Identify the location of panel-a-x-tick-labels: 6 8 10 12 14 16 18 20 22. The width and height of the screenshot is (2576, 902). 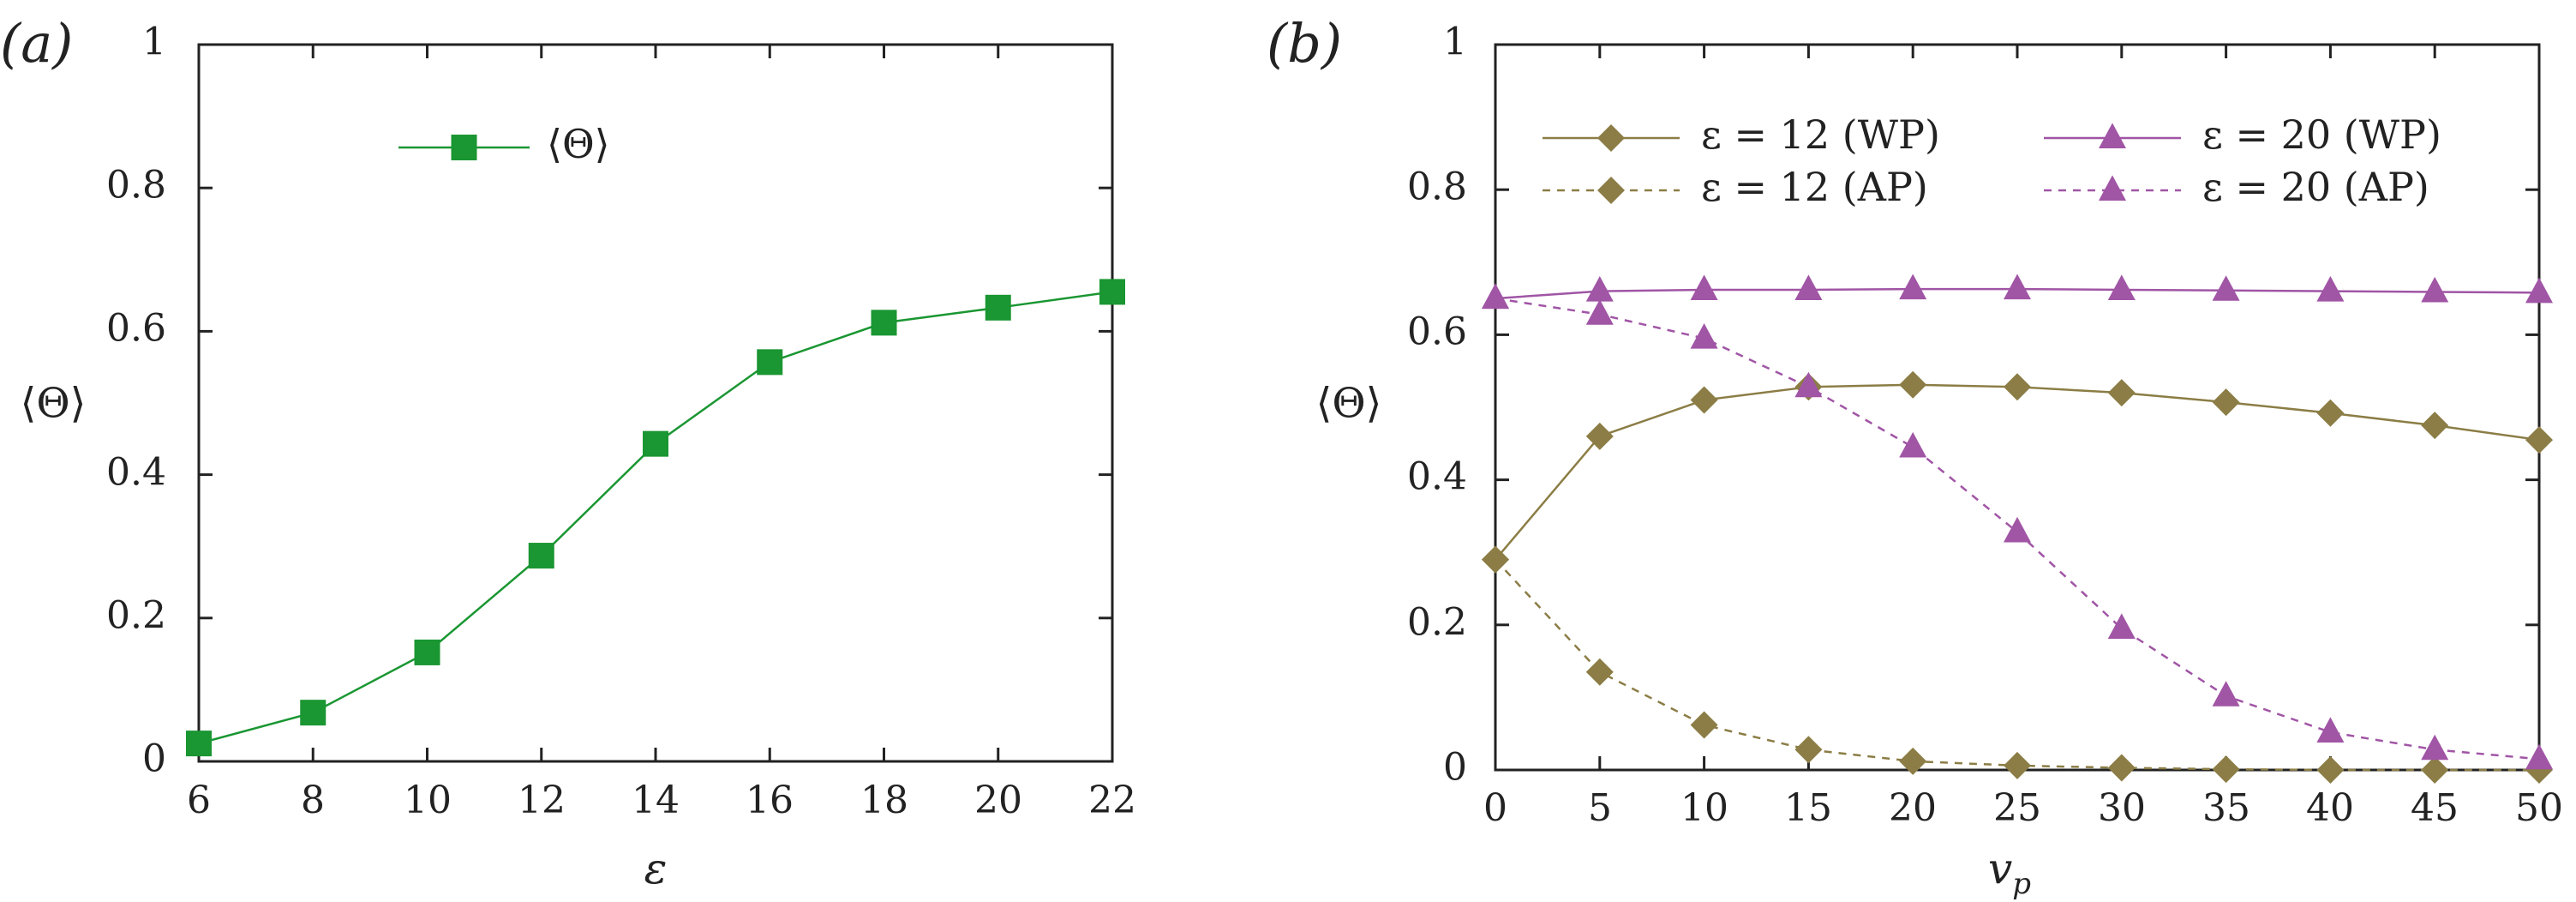
(661, 800).